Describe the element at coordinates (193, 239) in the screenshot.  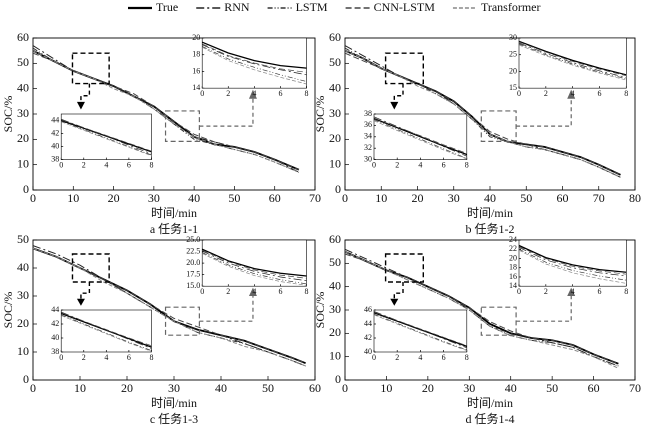
I see `y-tick-label: 25.0` at that location.